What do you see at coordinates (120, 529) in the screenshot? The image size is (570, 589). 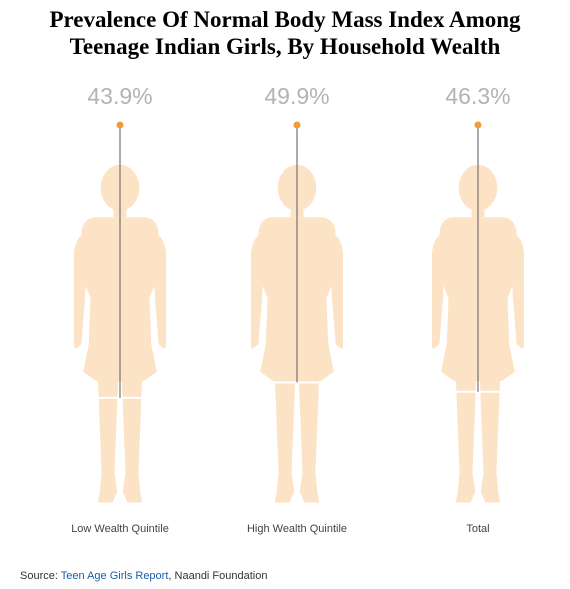 I see `category-label: Low Wealth Quintile` at bounding box center [120, 529].